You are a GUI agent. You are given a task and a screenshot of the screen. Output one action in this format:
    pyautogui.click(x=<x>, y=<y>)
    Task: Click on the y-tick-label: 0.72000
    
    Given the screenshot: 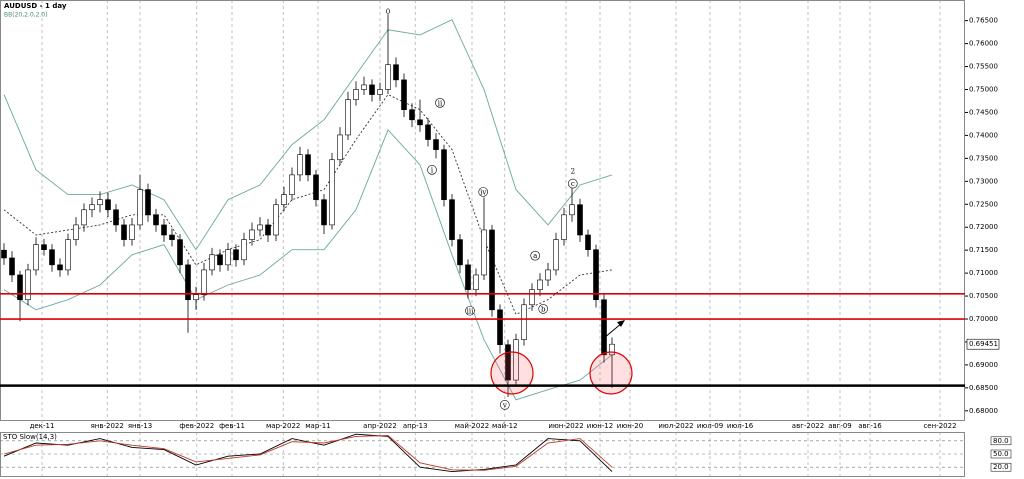 What is the action you would take?
    pyautogui.click(x=983, y=227)
    